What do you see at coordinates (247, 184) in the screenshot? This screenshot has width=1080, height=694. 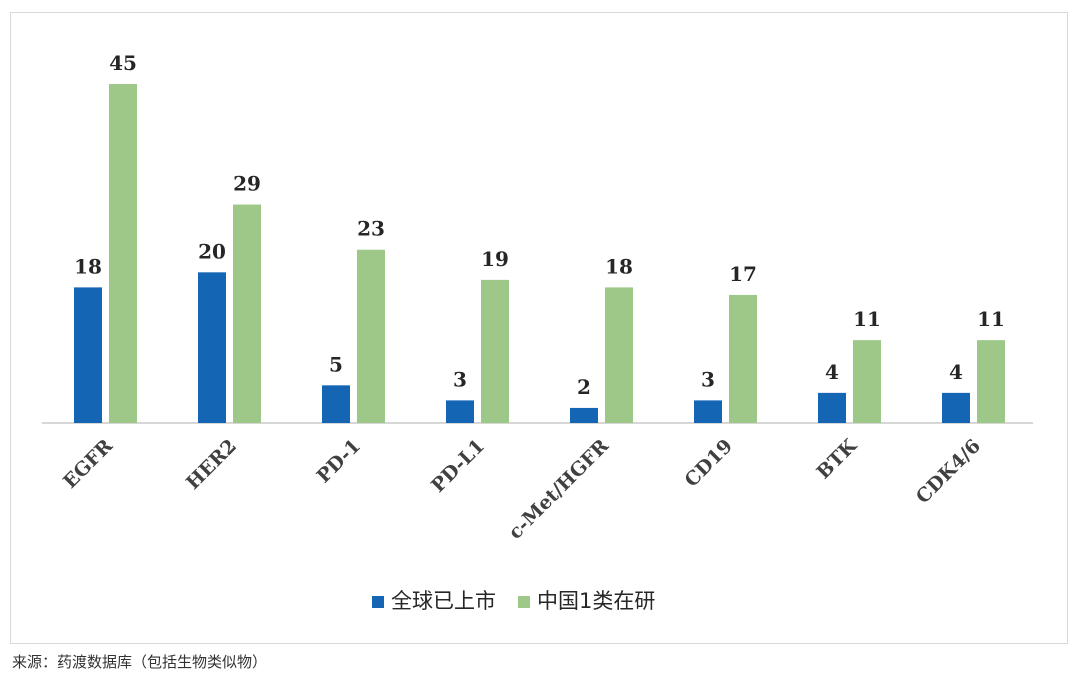 I see `data-label-her2-series-2: 29` at bounding box center [247, 184].